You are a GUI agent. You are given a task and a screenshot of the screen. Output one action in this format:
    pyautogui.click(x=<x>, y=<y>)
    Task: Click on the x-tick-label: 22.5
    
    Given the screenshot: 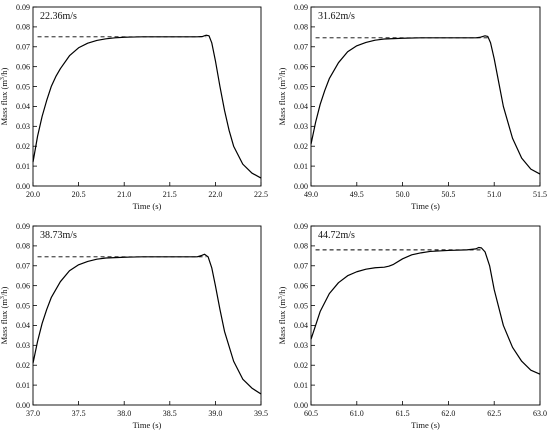 What is the action you would take?
    pyautogui.click(x=261, y=194)
    